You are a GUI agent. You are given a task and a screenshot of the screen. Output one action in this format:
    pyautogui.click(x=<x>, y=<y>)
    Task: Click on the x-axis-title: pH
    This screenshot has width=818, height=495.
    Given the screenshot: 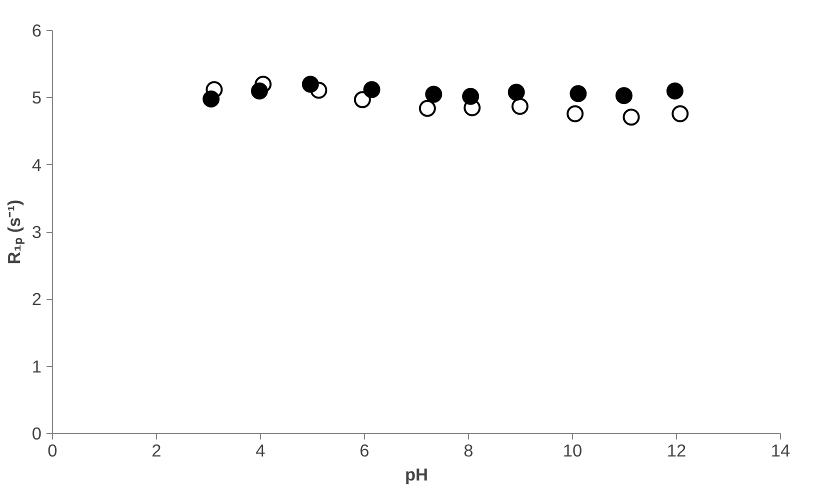 What is the action you would take?
    pyautogui.click(x=416, y=474)
    